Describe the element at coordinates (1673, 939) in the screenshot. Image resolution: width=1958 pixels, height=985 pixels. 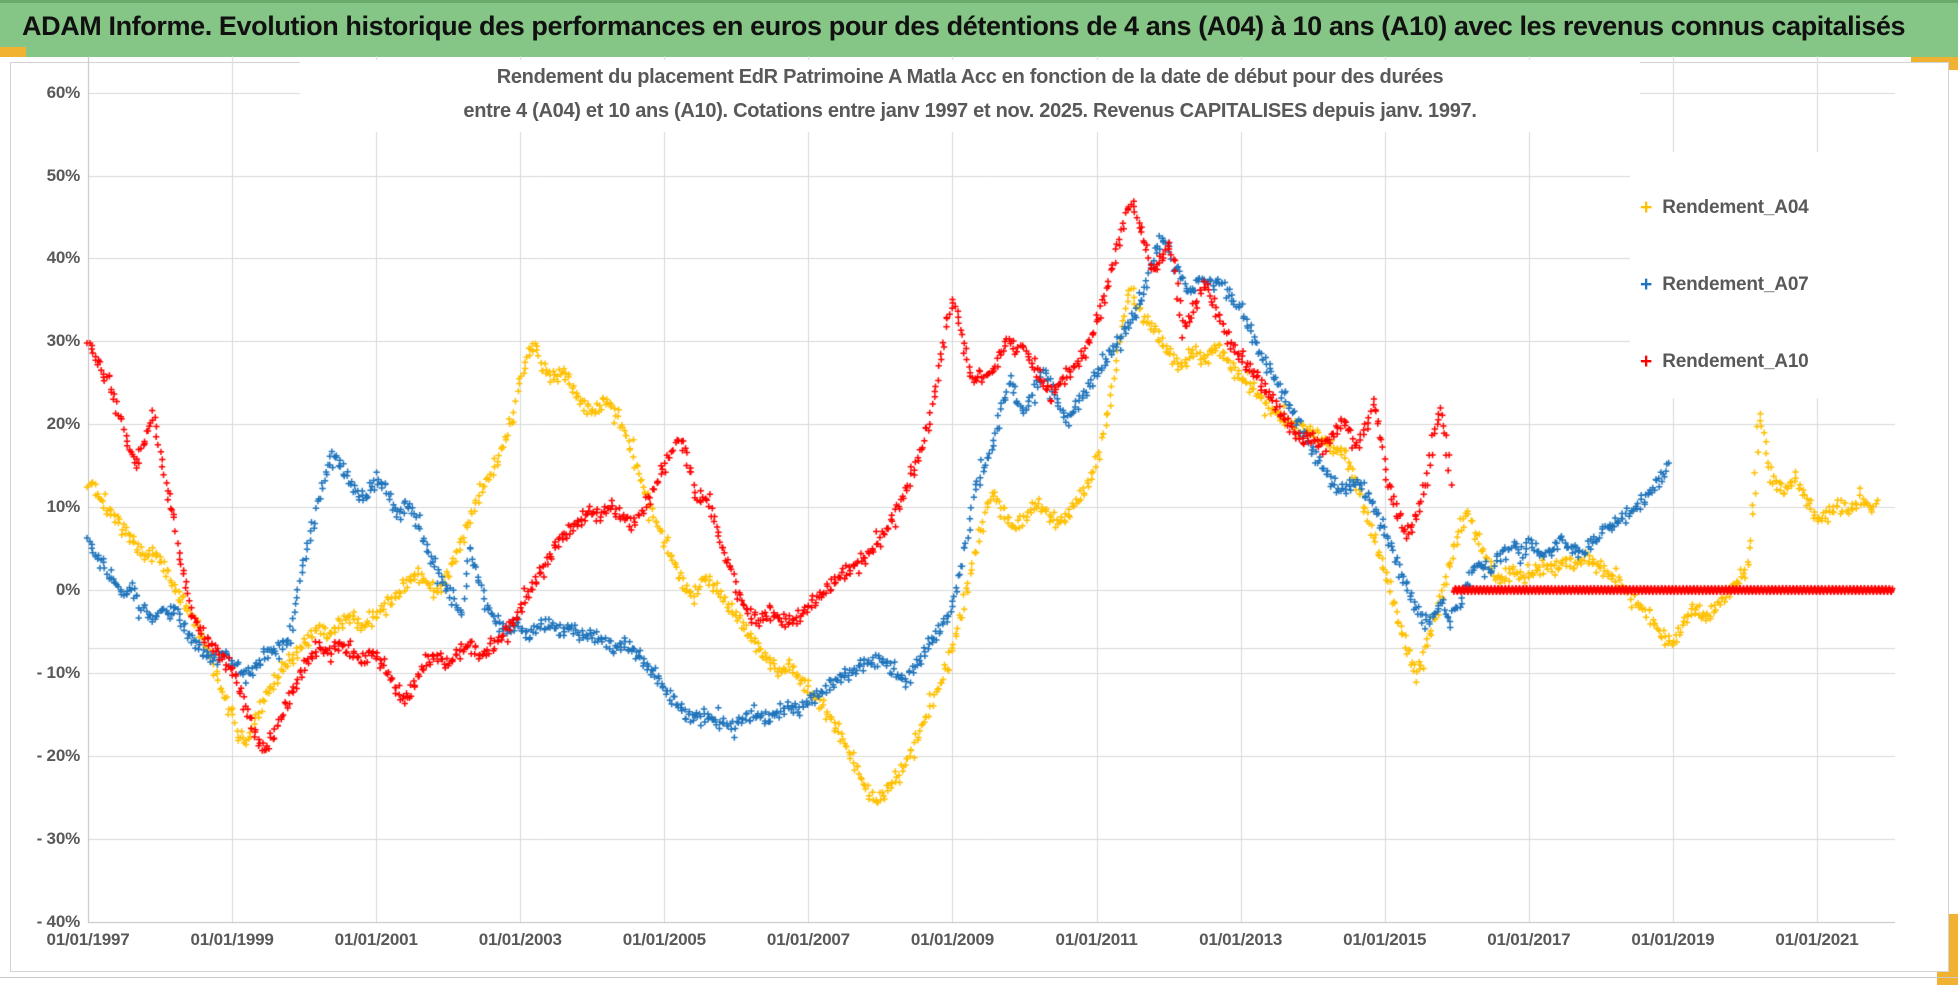
I see `x-tick-label: 01/01/2019` at that location.